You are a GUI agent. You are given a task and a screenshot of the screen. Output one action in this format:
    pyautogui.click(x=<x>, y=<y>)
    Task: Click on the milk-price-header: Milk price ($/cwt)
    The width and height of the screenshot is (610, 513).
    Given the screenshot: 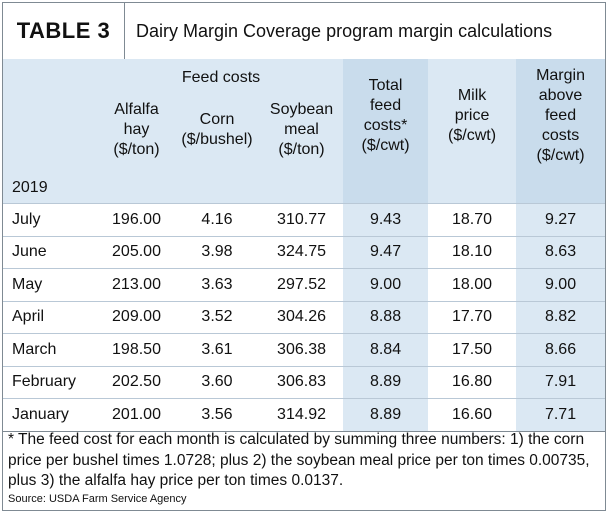 What is the action you would take?
    pyautogui.click(x=472, y=116)
    